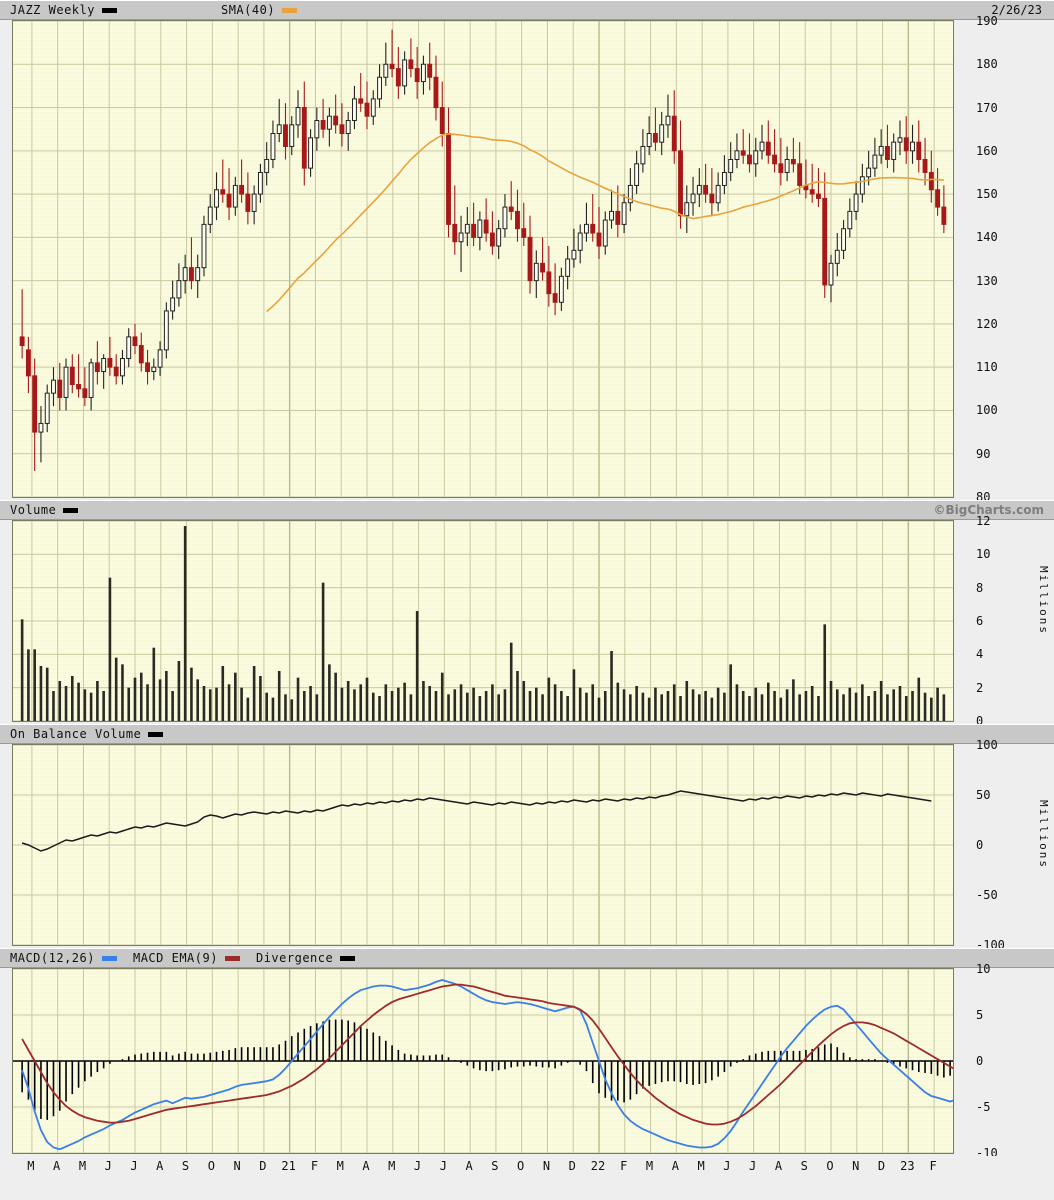 The width and height of the screenshot is (1054, 1200). Describe the element at coordinates (527, 734) in the screenshot. I see `obv-panel-header: On Balance Volume` at that location.